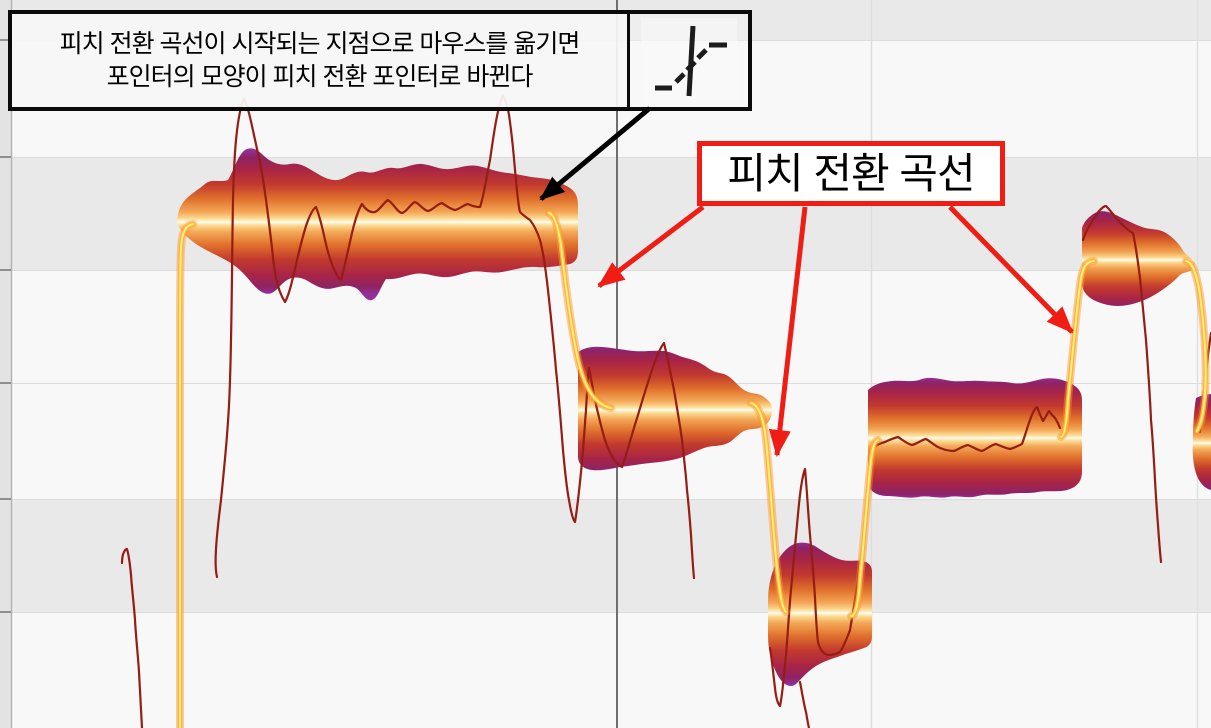 The image size is (1211, 728). What do you see at coordinates (320, 76) in the screenshot?
I see `annotation-note-line2: 포인터의 모양이 피치 전환 포인터로 바뀐다` at bounding box center [320, 76].